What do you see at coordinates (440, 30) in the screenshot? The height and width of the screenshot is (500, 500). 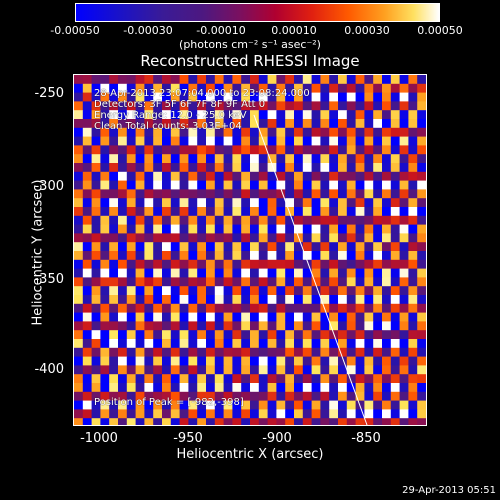 I see `colorbar-tick: 0.00050` at bounding box center [440, 30].